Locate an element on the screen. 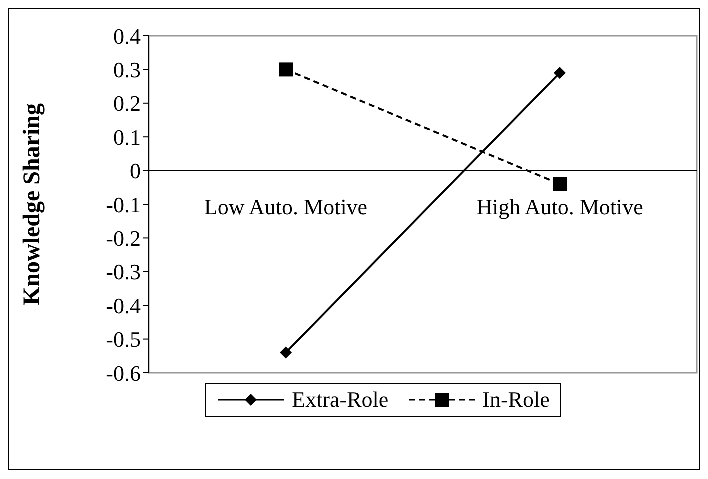 This screenshot has height=479, width=708. y-tick-label: 0.4 is located at coordinates (127, 36).